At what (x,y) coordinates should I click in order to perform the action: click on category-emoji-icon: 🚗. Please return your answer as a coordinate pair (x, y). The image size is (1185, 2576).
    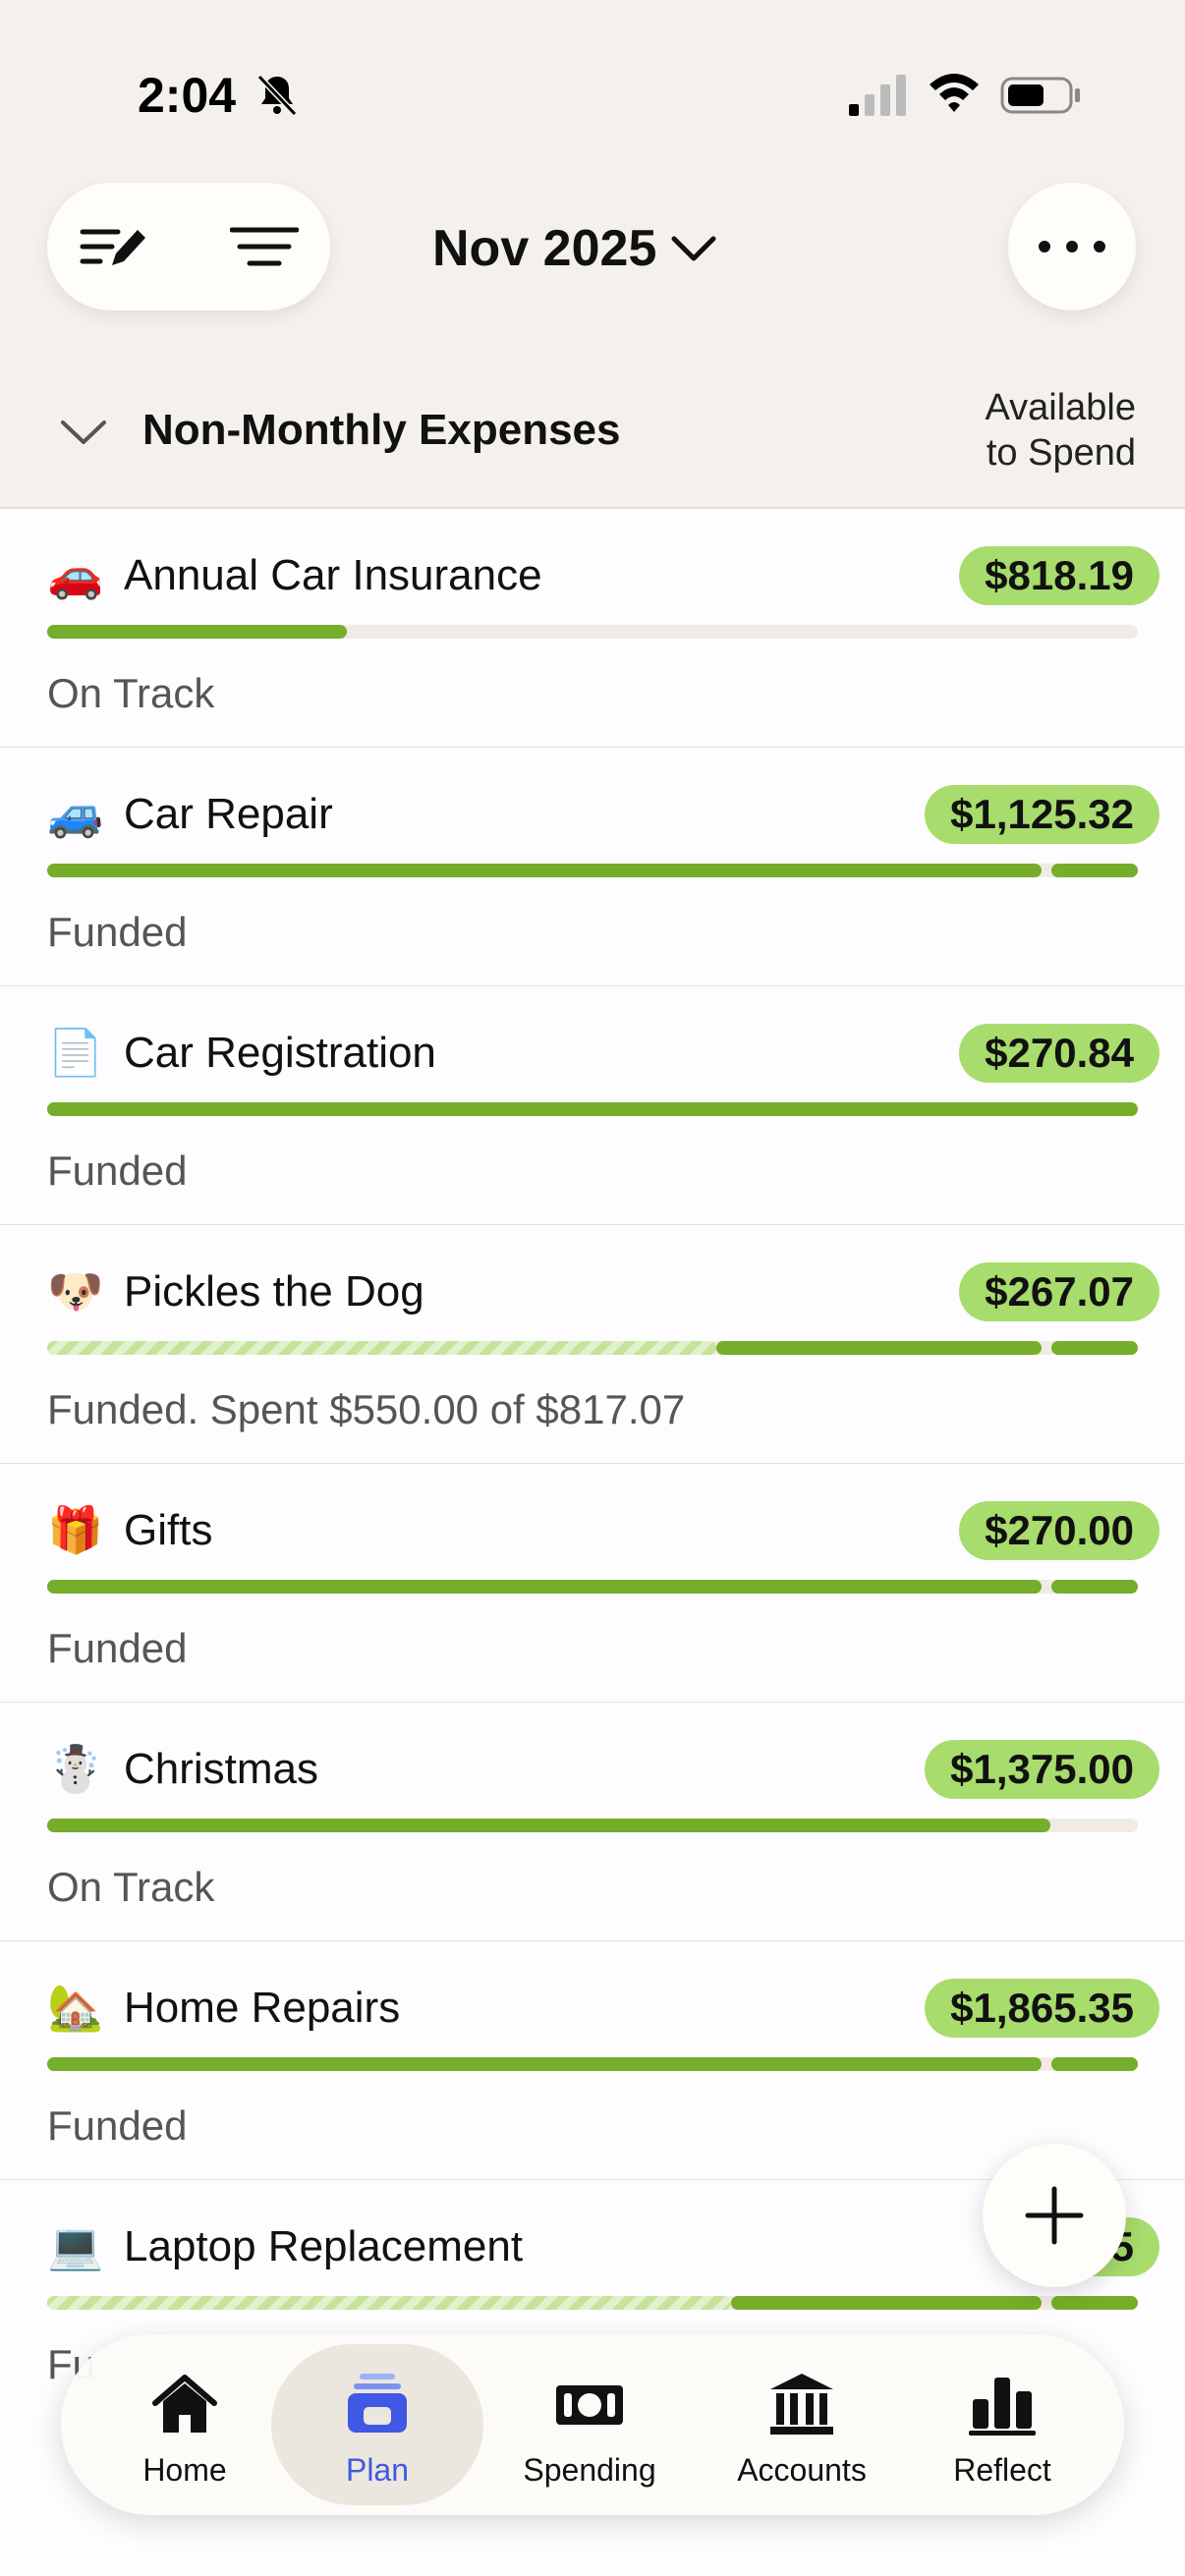
    Looking at the image, I should click on (76, 574).